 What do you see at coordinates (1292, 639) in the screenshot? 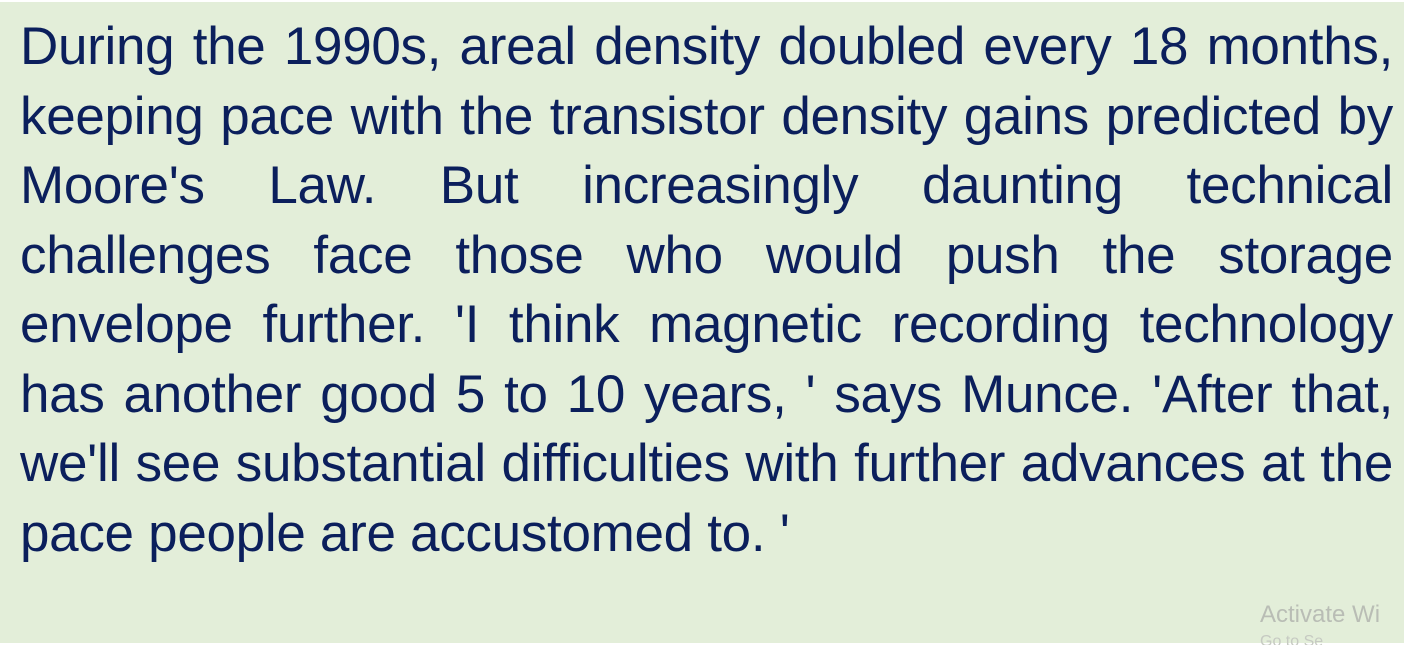
I see `activation-watermark-subtitle: Go to Se` at bounding box center [1292, 639].